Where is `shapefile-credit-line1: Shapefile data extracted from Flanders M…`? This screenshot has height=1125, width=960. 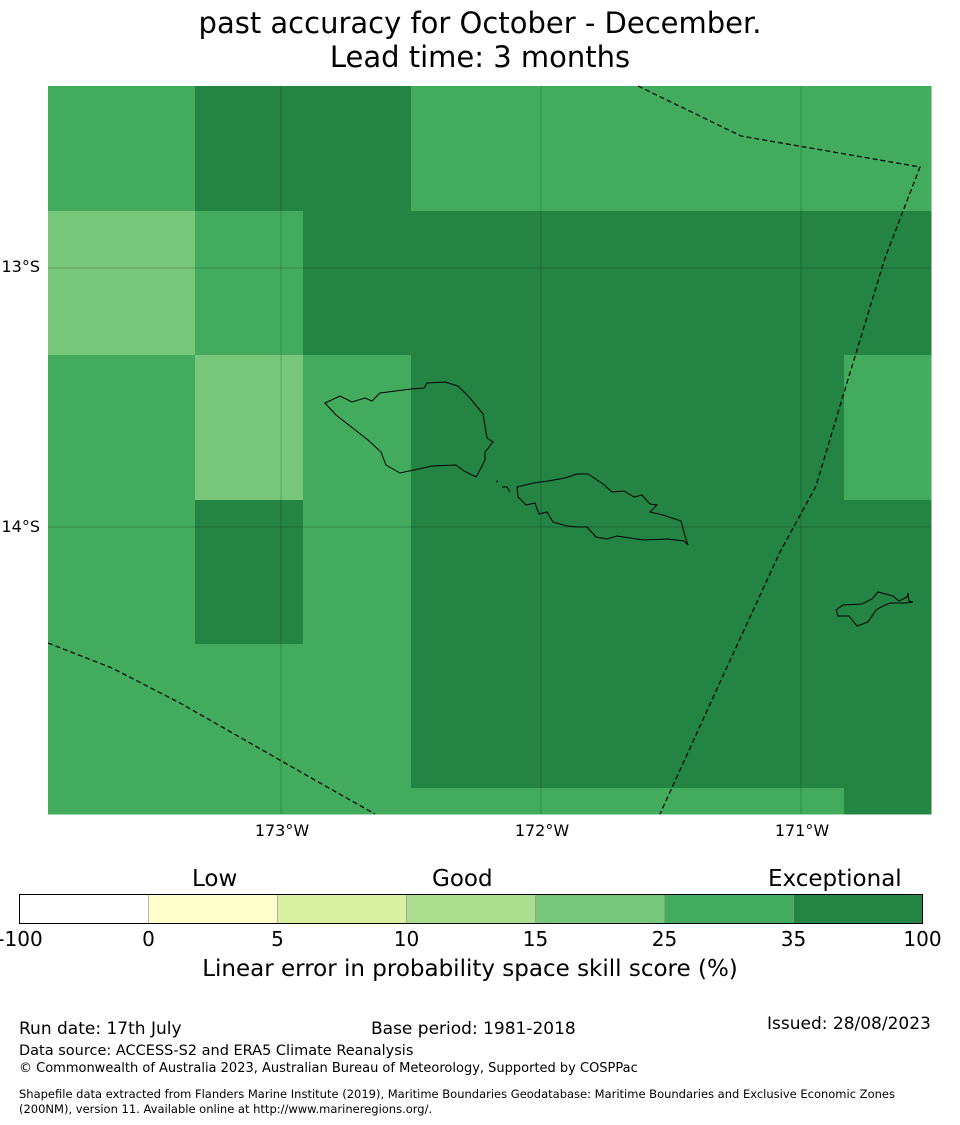
shapefile-credit-line1: Shapefile data extracted from Flanders M… is located at coordinates (457, 1094).